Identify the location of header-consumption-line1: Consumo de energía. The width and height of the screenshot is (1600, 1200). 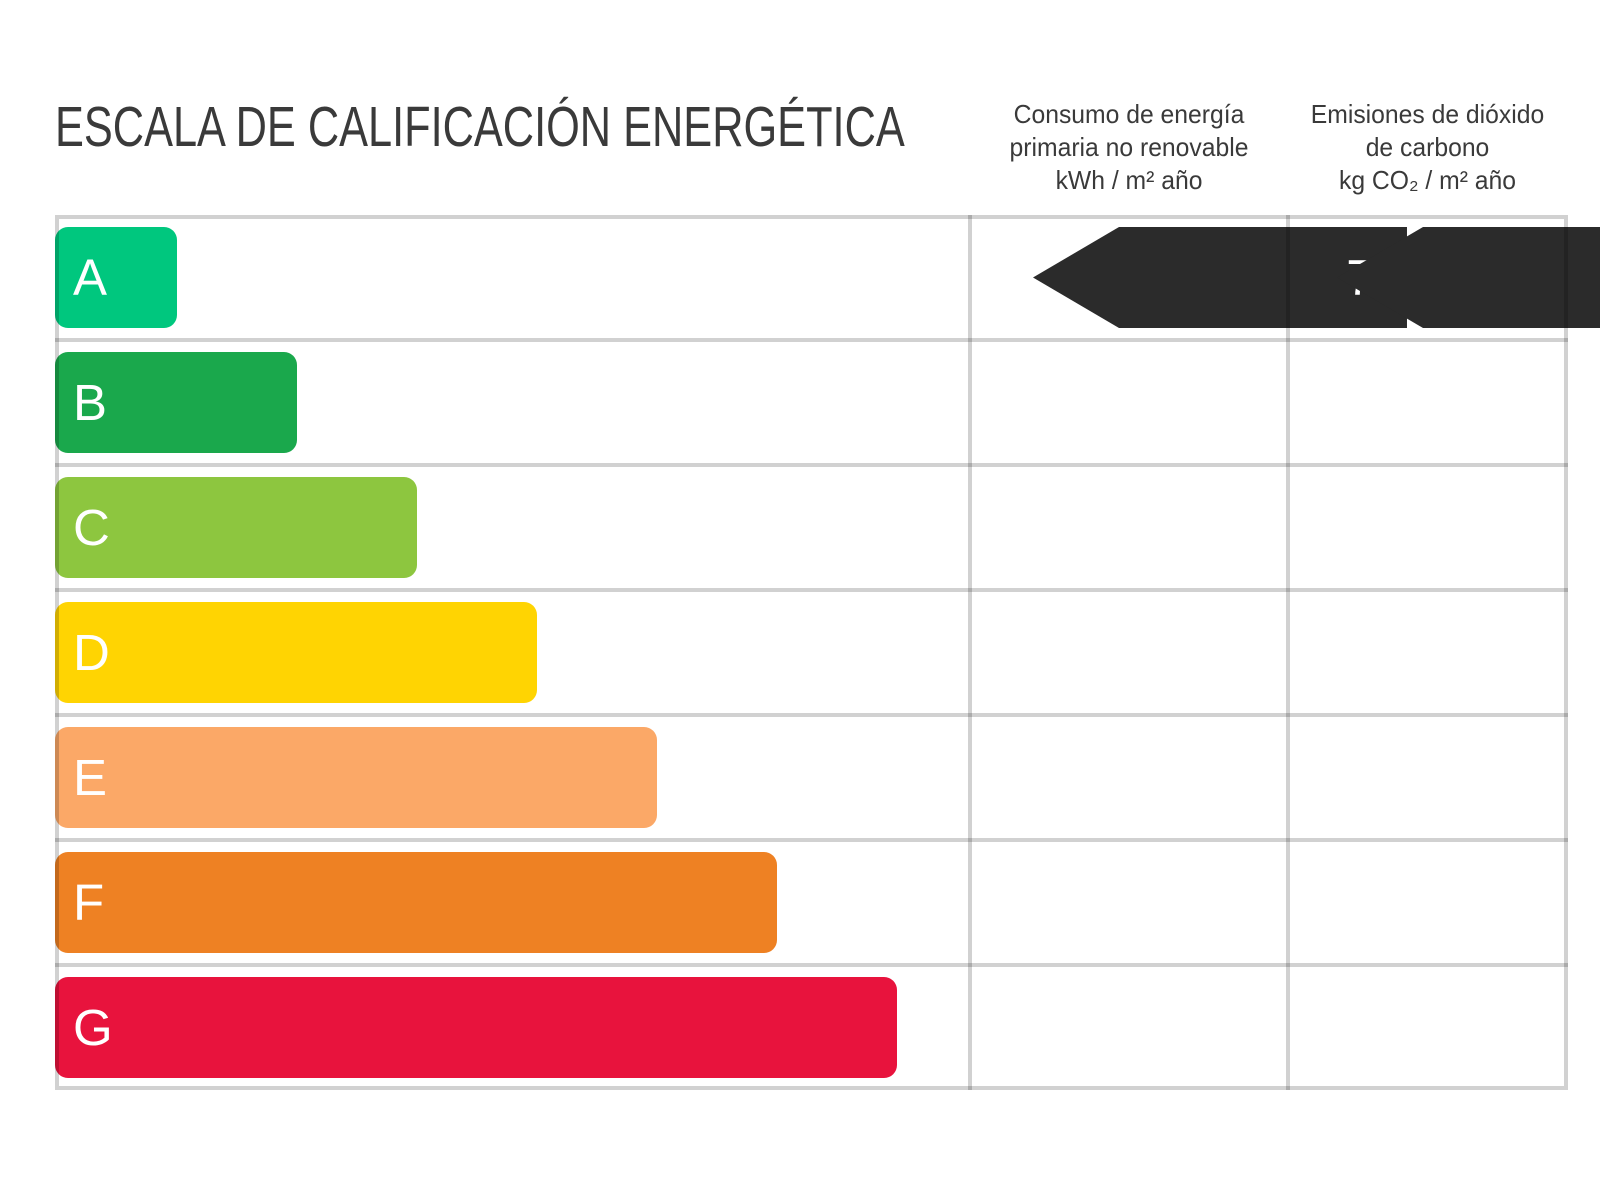
(1129, 114).